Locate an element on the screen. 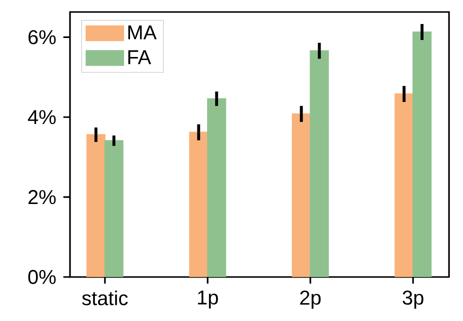 The image size is (463, 321). x-tick-label: 1p is located at coordinates (208, 299).